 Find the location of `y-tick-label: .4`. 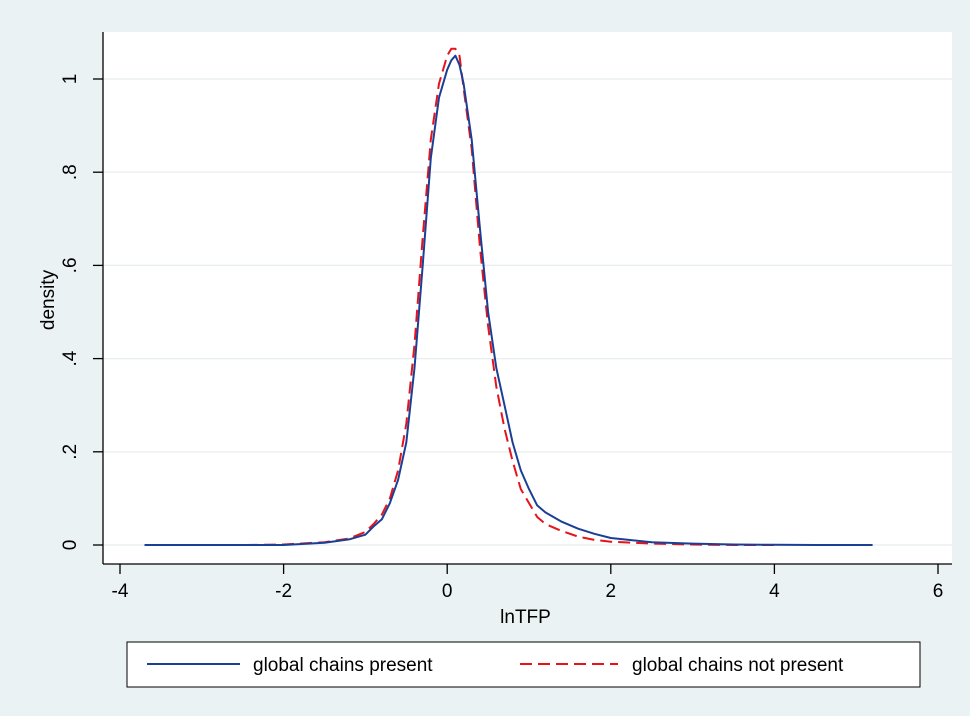

y-tick-label: .4 is located at coordinates (70, 358).